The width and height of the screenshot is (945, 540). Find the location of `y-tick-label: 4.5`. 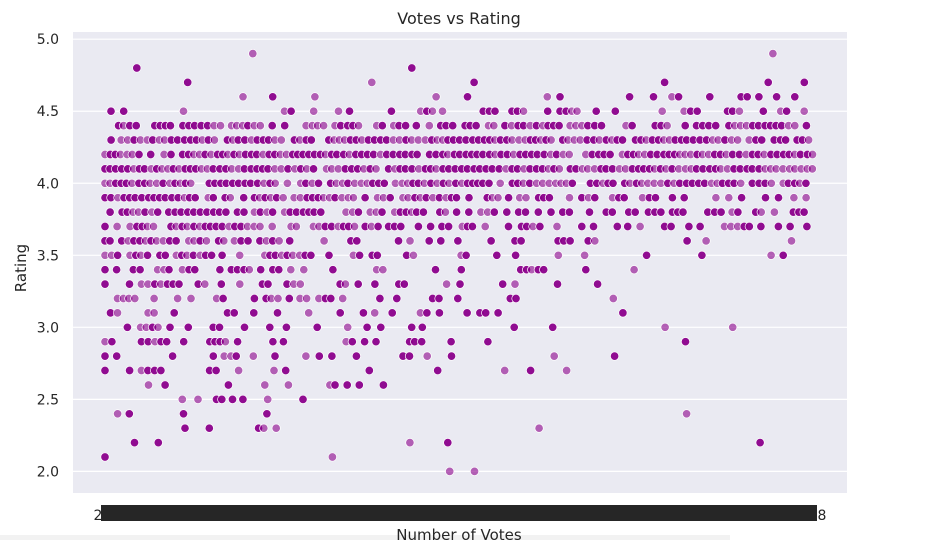

y-tick-label: 4.5 is located at coordinates (48, 112).